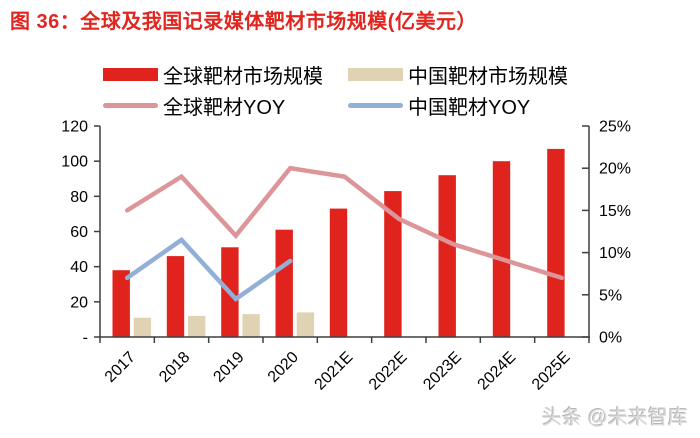  I want to click on svg-text: 40, so click(79, 267).